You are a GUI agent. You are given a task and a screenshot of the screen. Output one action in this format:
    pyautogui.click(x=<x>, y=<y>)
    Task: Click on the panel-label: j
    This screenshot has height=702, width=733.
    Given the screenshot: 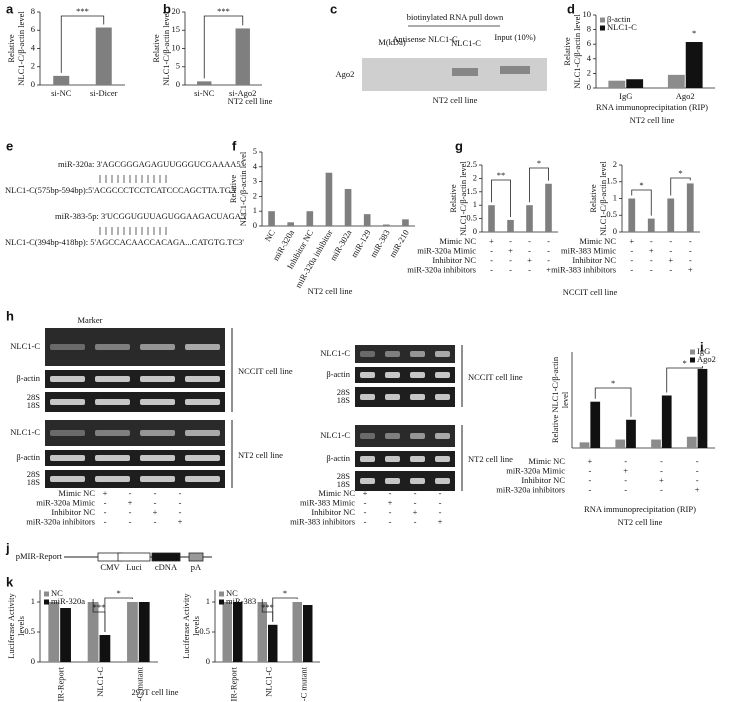 What is the action you would take?
    pyautogui.click(x=7, y=547)
    